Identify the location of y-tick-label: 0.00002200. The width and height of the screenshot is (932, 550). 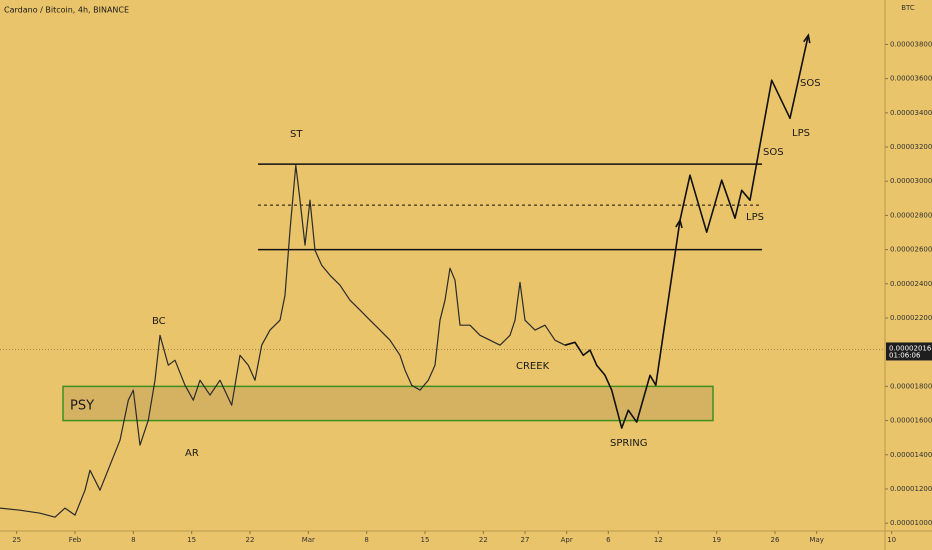
(911, 318).